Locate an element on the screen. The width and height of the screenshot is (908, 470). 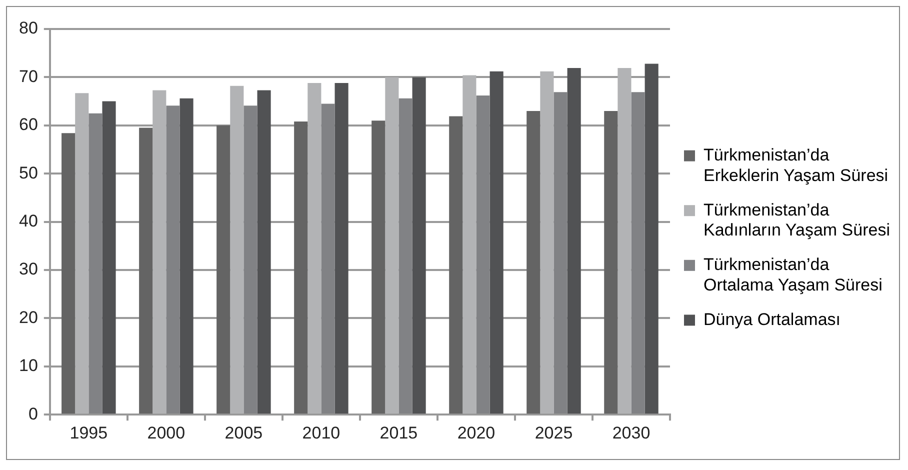
x-tick-label: 2020 is located at coordinates (476, 432).